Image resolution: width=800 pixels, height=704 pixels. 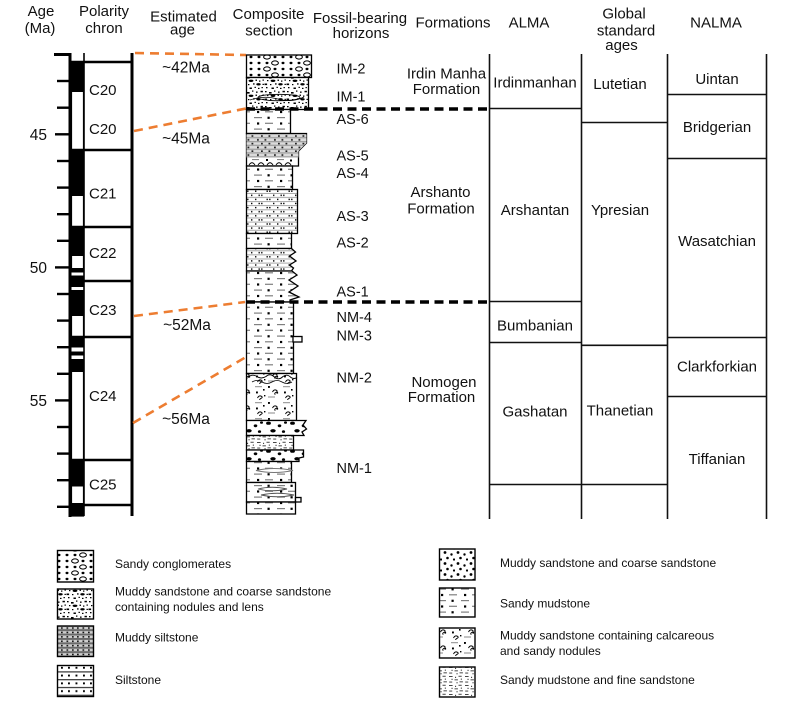 What do you see at coordinates (716, 79) in the screenshot?
I see `svg-text: Uintan` at bounding box center [716, 79].